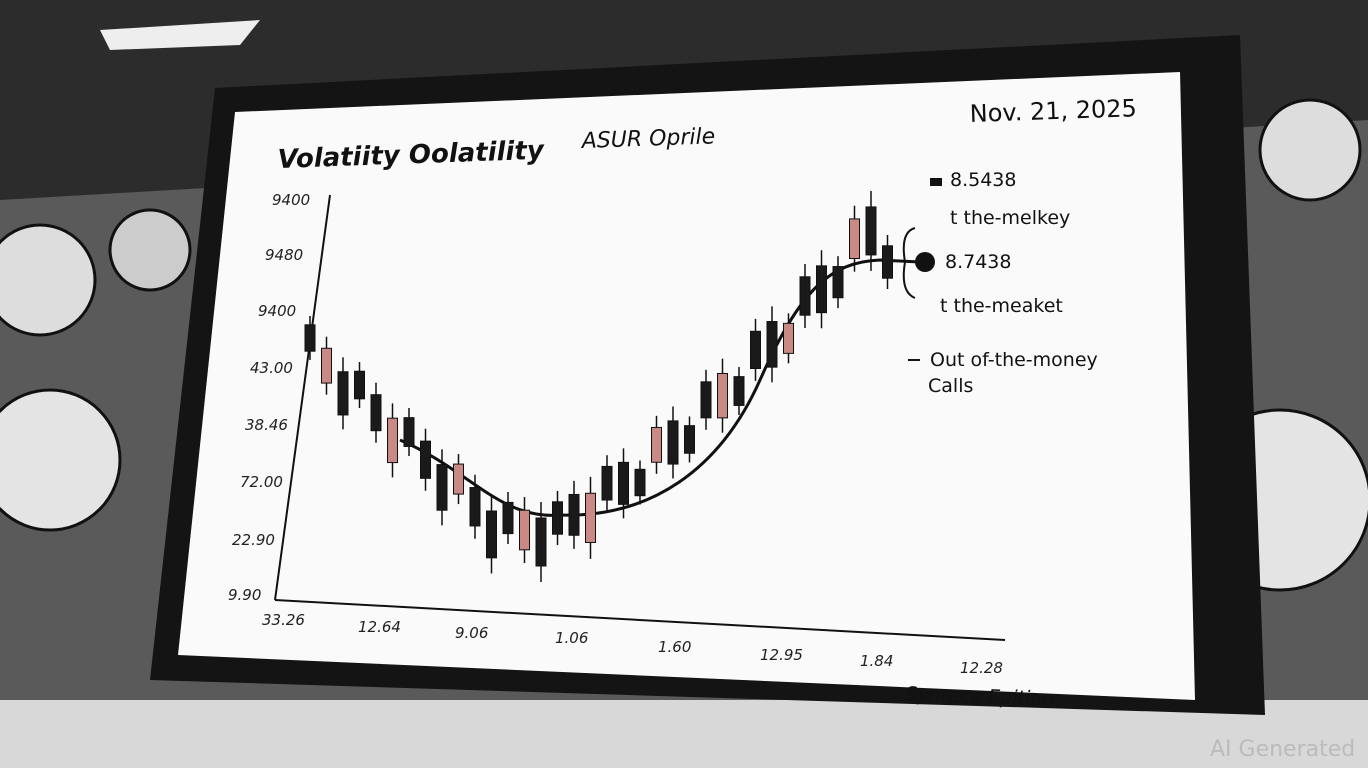 The width and height of the screenshot is (1368, 768). Describe the element at coordinates (684, 734) in the screenshot. I see `desk` at that location.